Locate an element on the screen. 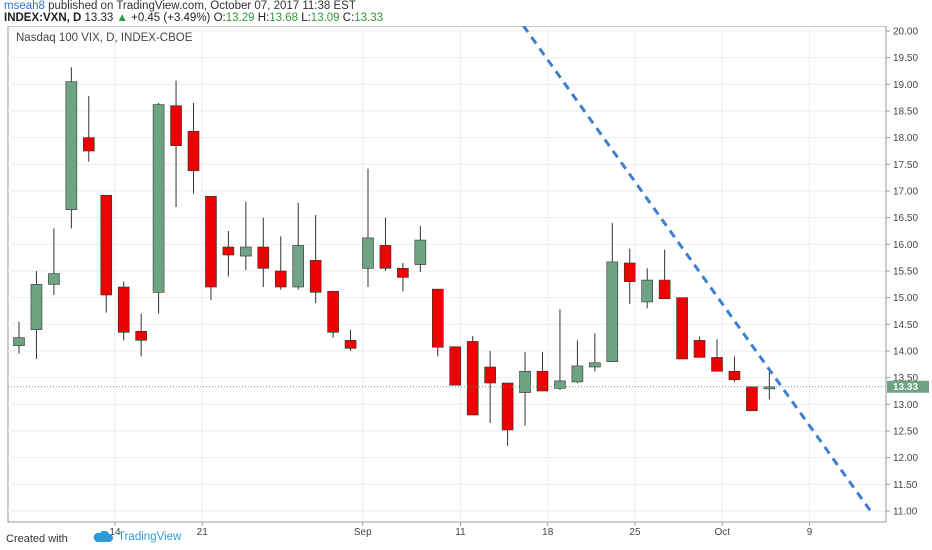 This screenshot has width=932, height=550. cloud-icon is located at coordinates (103, 536).